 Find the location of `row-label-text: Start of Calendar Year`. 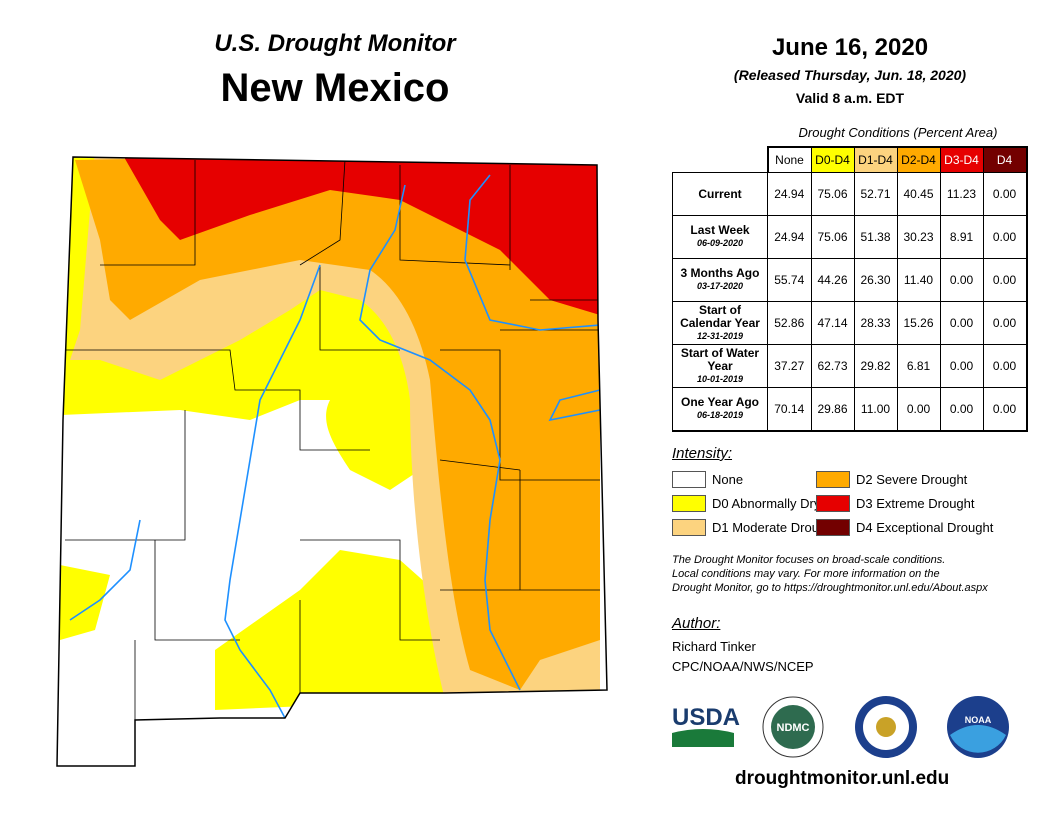

row-label-text: Start of Calendar Year is located at coordinates (720, 316).